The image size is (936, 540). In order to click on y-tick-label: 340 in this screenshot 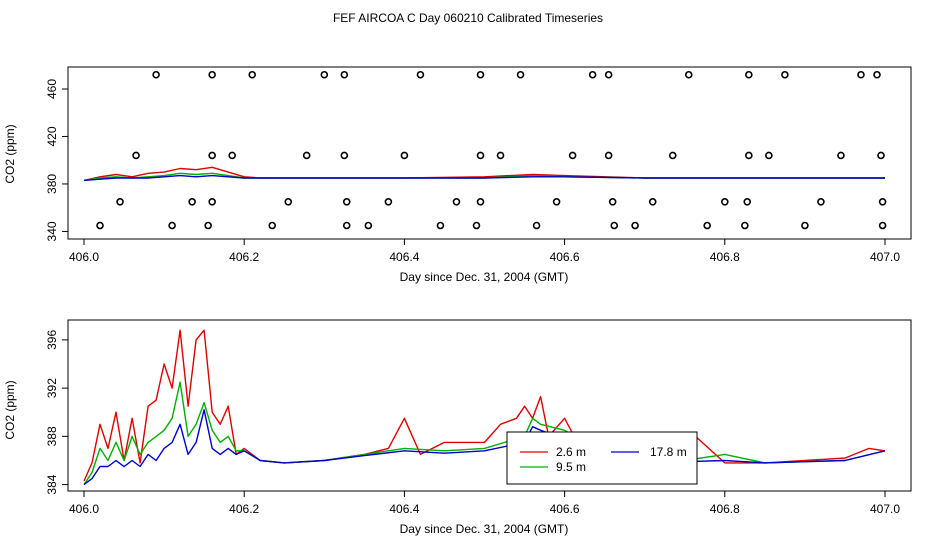, I will do `click(52, 231)`.